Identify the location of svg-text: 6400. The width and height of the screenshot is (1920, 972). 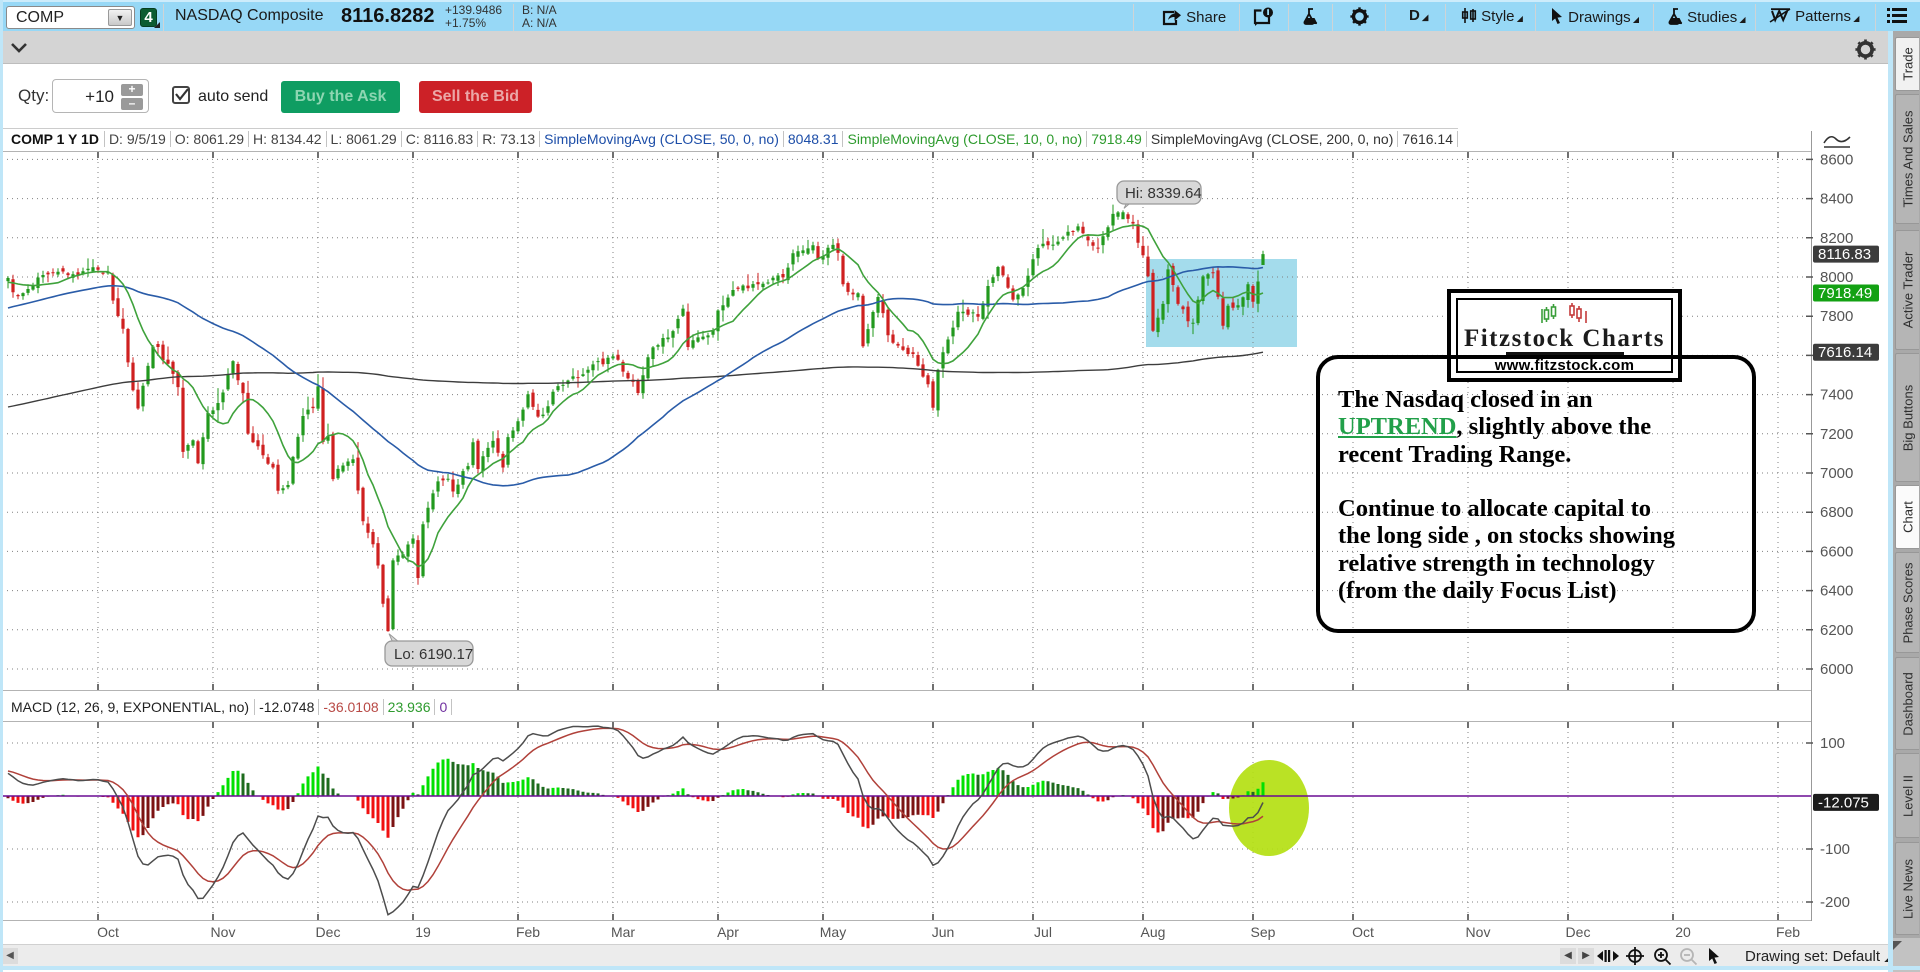
(1836, 591).